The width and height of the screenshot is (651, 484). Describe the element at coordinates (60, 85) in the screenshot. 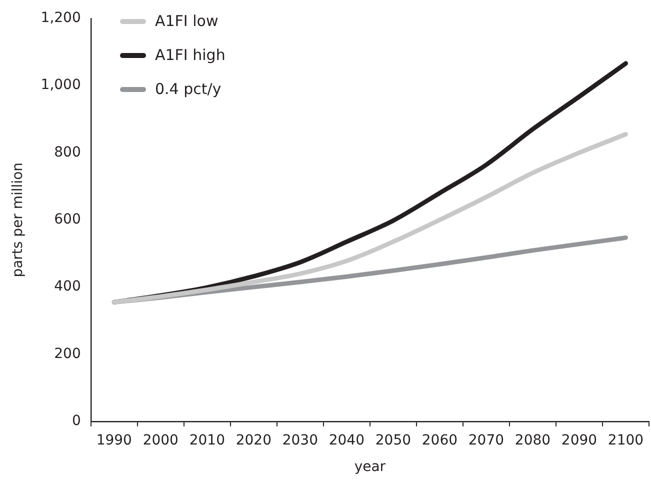

I see `y-tick-label: 1,000` at that location.